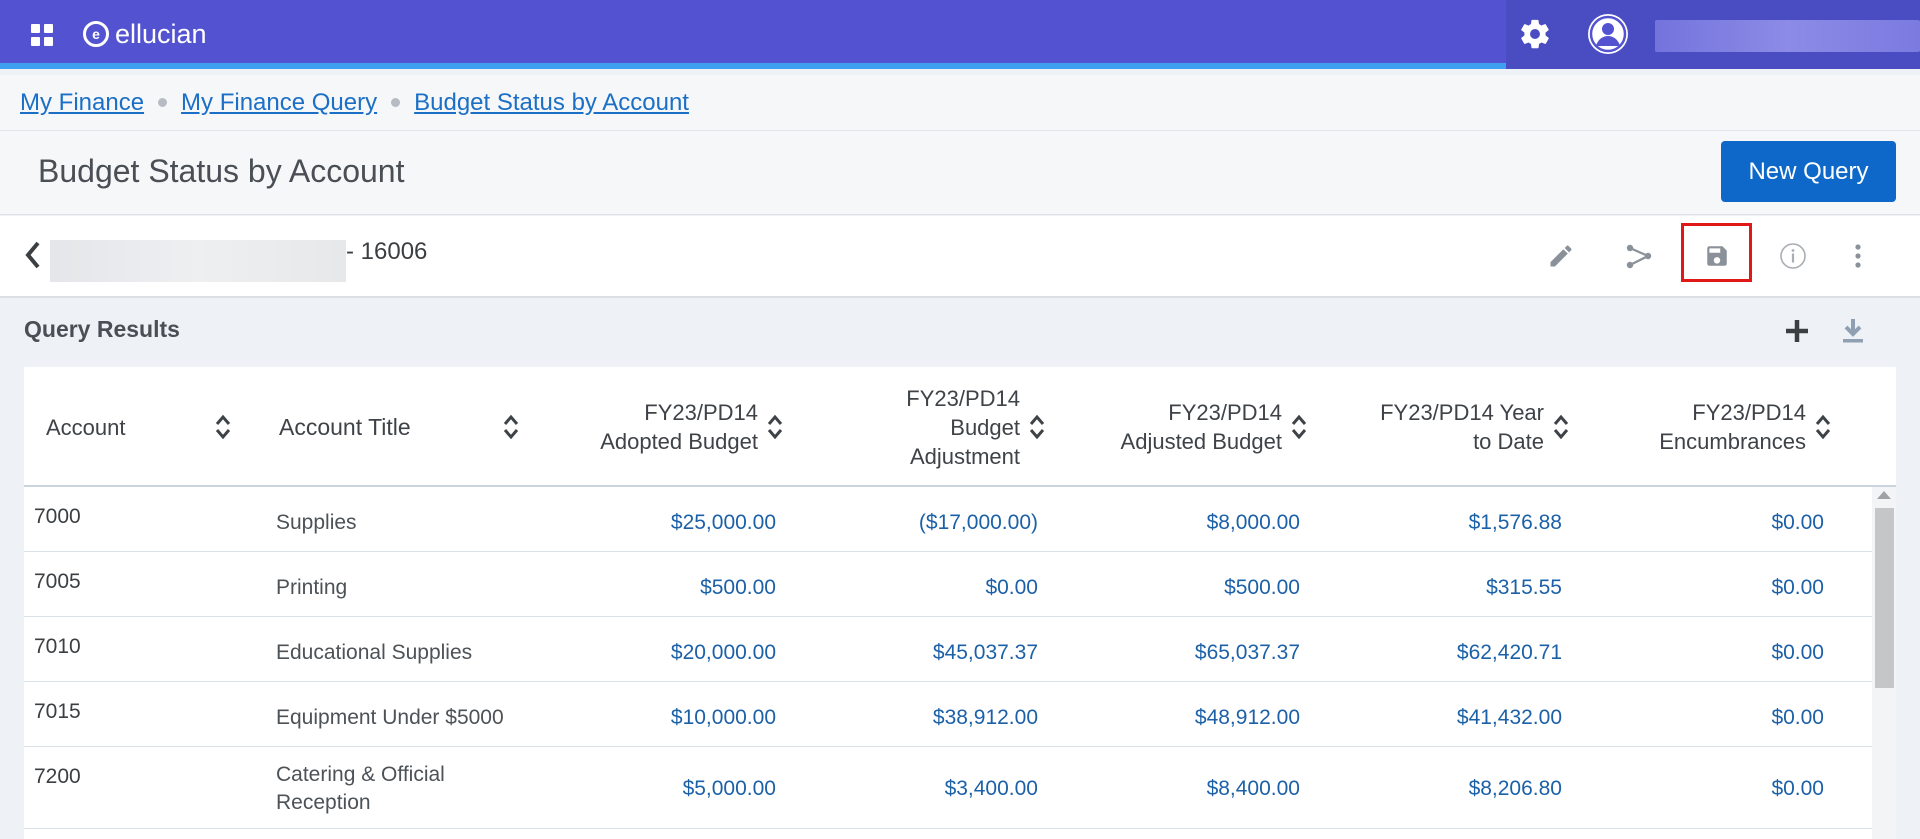 The width and height of the screenshot is (1920, 839). Describe the element at coordinates (1638, 256) in the screenshot. I see `share-icon` at that location.